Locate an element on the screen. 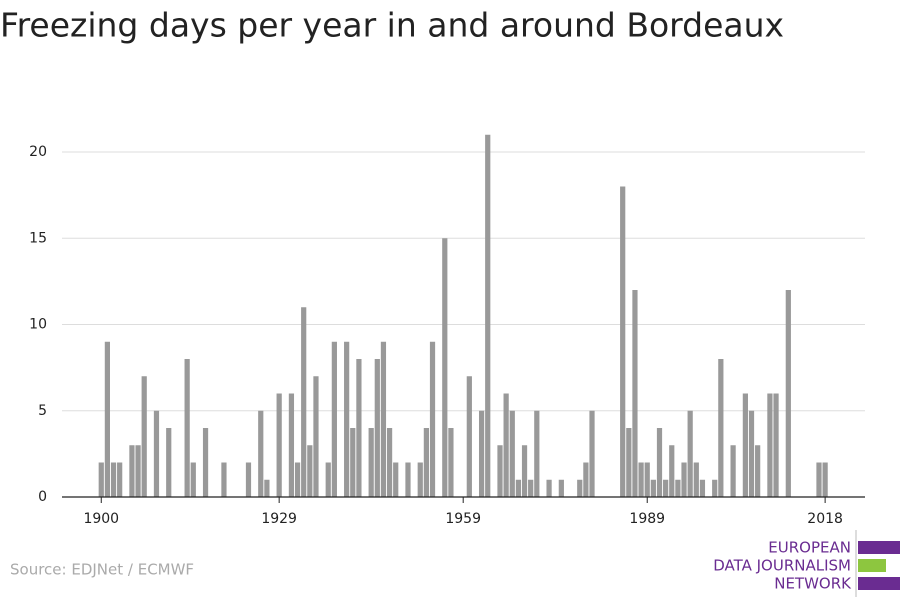 The width and height of the screenshot is (900, 600). x-tick-label: 2018 is located at coordinates (825, 519).